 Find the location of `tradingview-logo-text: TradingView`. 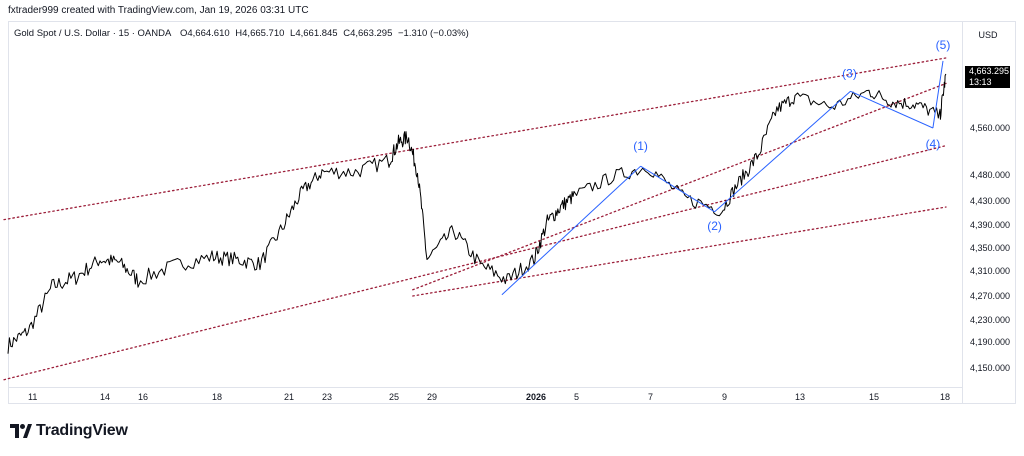

tradingview-logo-text: TradingView is located at coordinates (82, 430).